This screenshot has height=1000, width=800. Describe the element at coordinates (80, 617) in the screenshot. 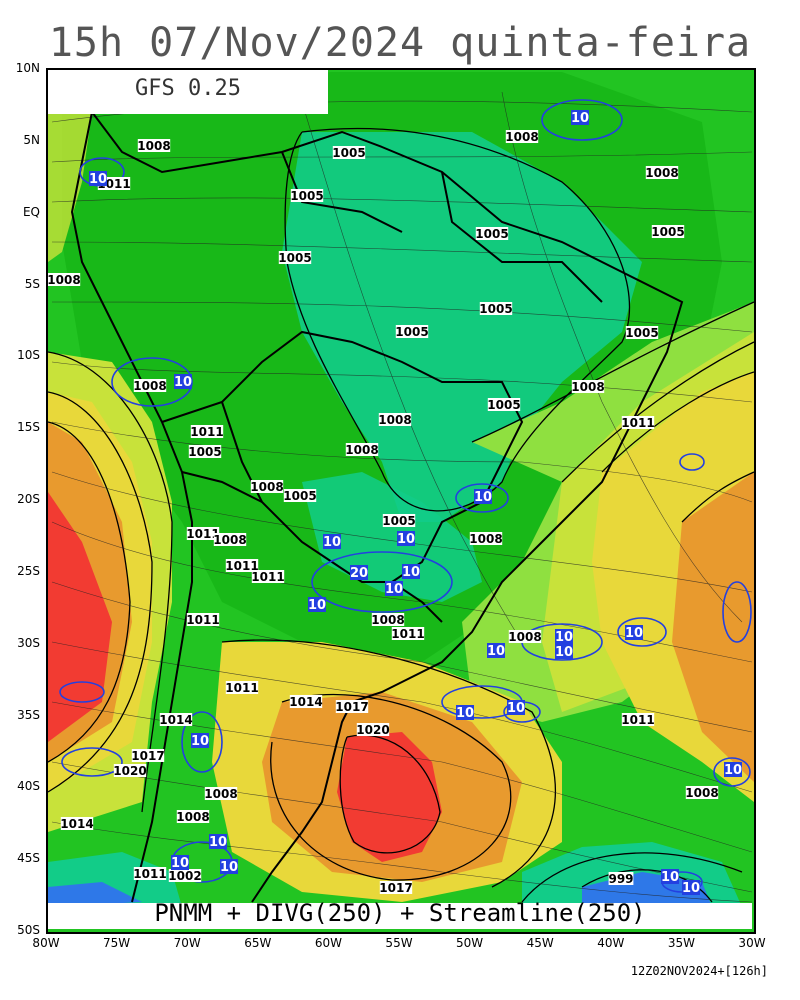

I see `pacific-high-core` at that location.